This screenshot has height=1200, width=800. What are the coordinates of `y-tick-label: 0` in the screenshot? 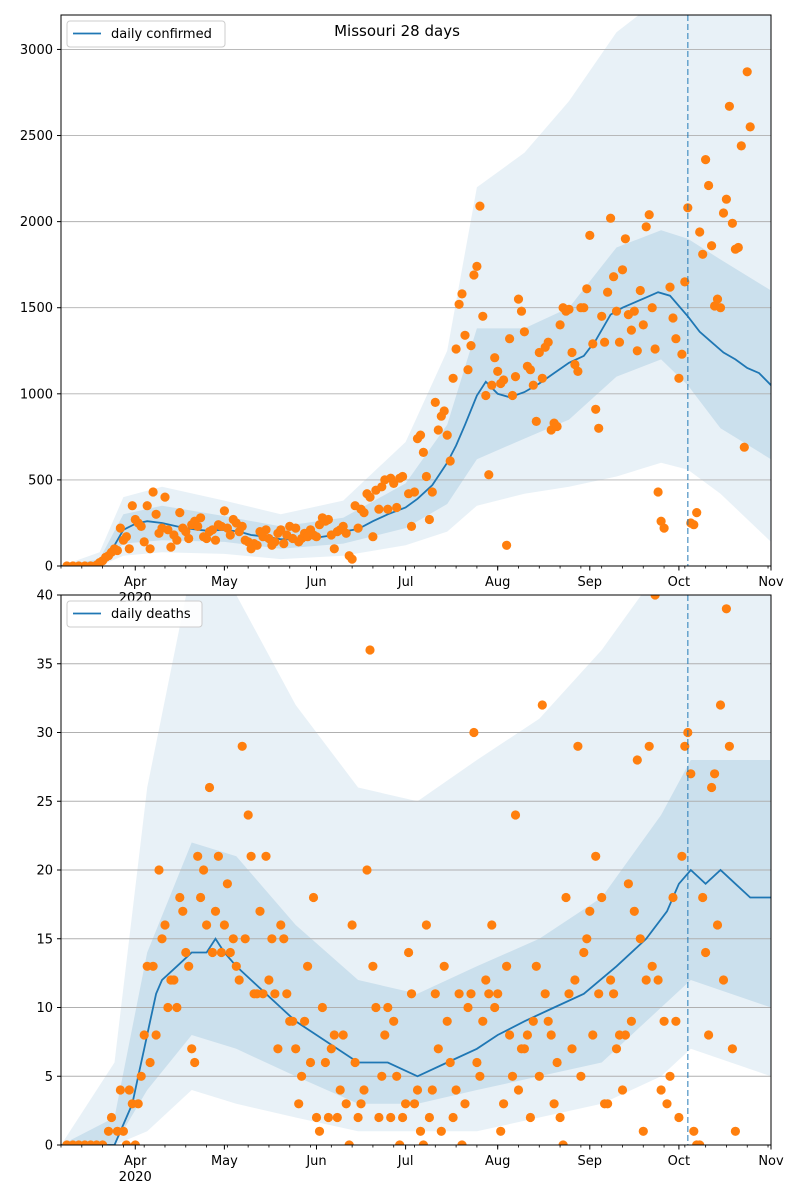 It's located at (49, 567).